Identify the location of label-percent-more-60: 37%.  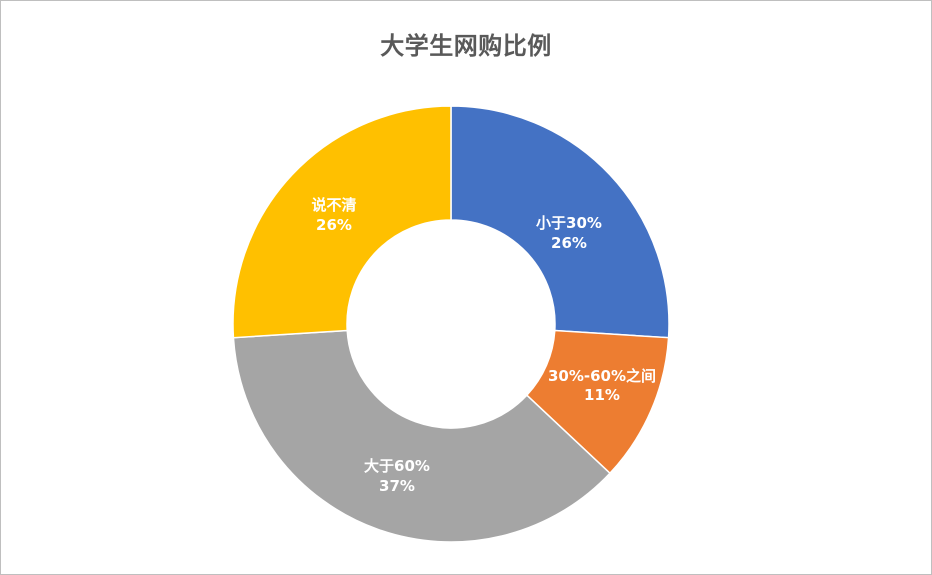
(397, 486).